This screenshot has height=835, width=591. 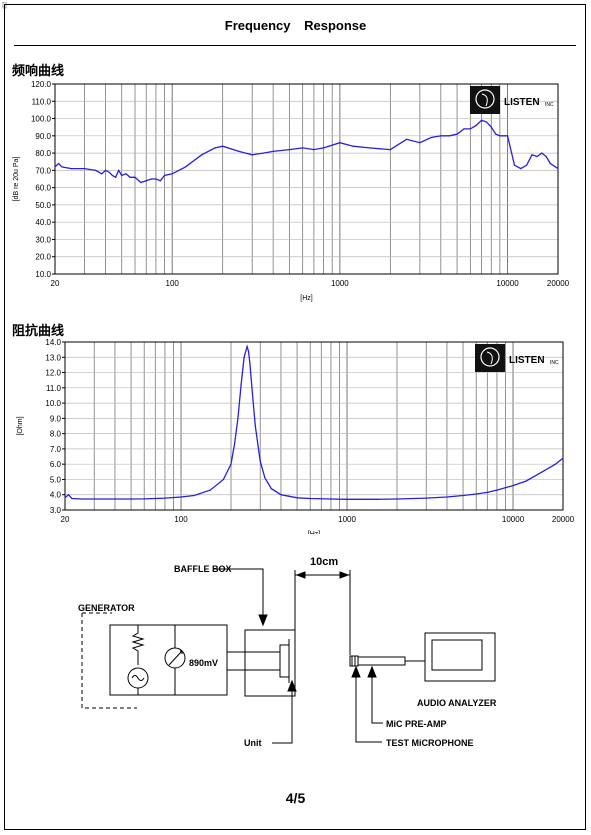 What do you see at coordinates (324, 562) in the screenshot?
I see `distance-label: 10cm` at bounding box center [324, 562].